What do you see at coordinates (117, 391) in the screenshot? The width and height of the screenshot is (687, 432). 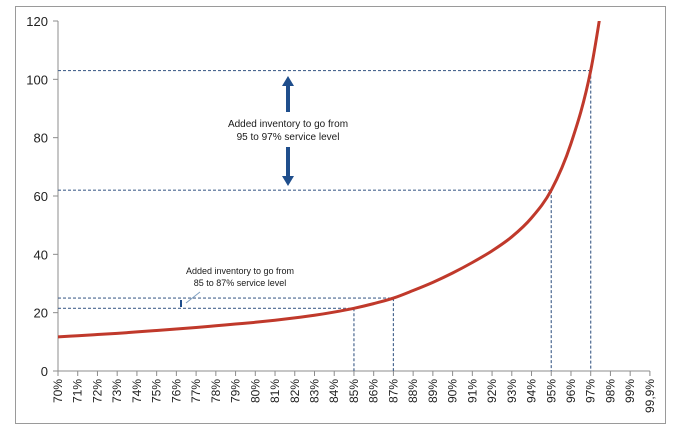 I see `x-tick-label: 73%` at bounding box center [117, 391].